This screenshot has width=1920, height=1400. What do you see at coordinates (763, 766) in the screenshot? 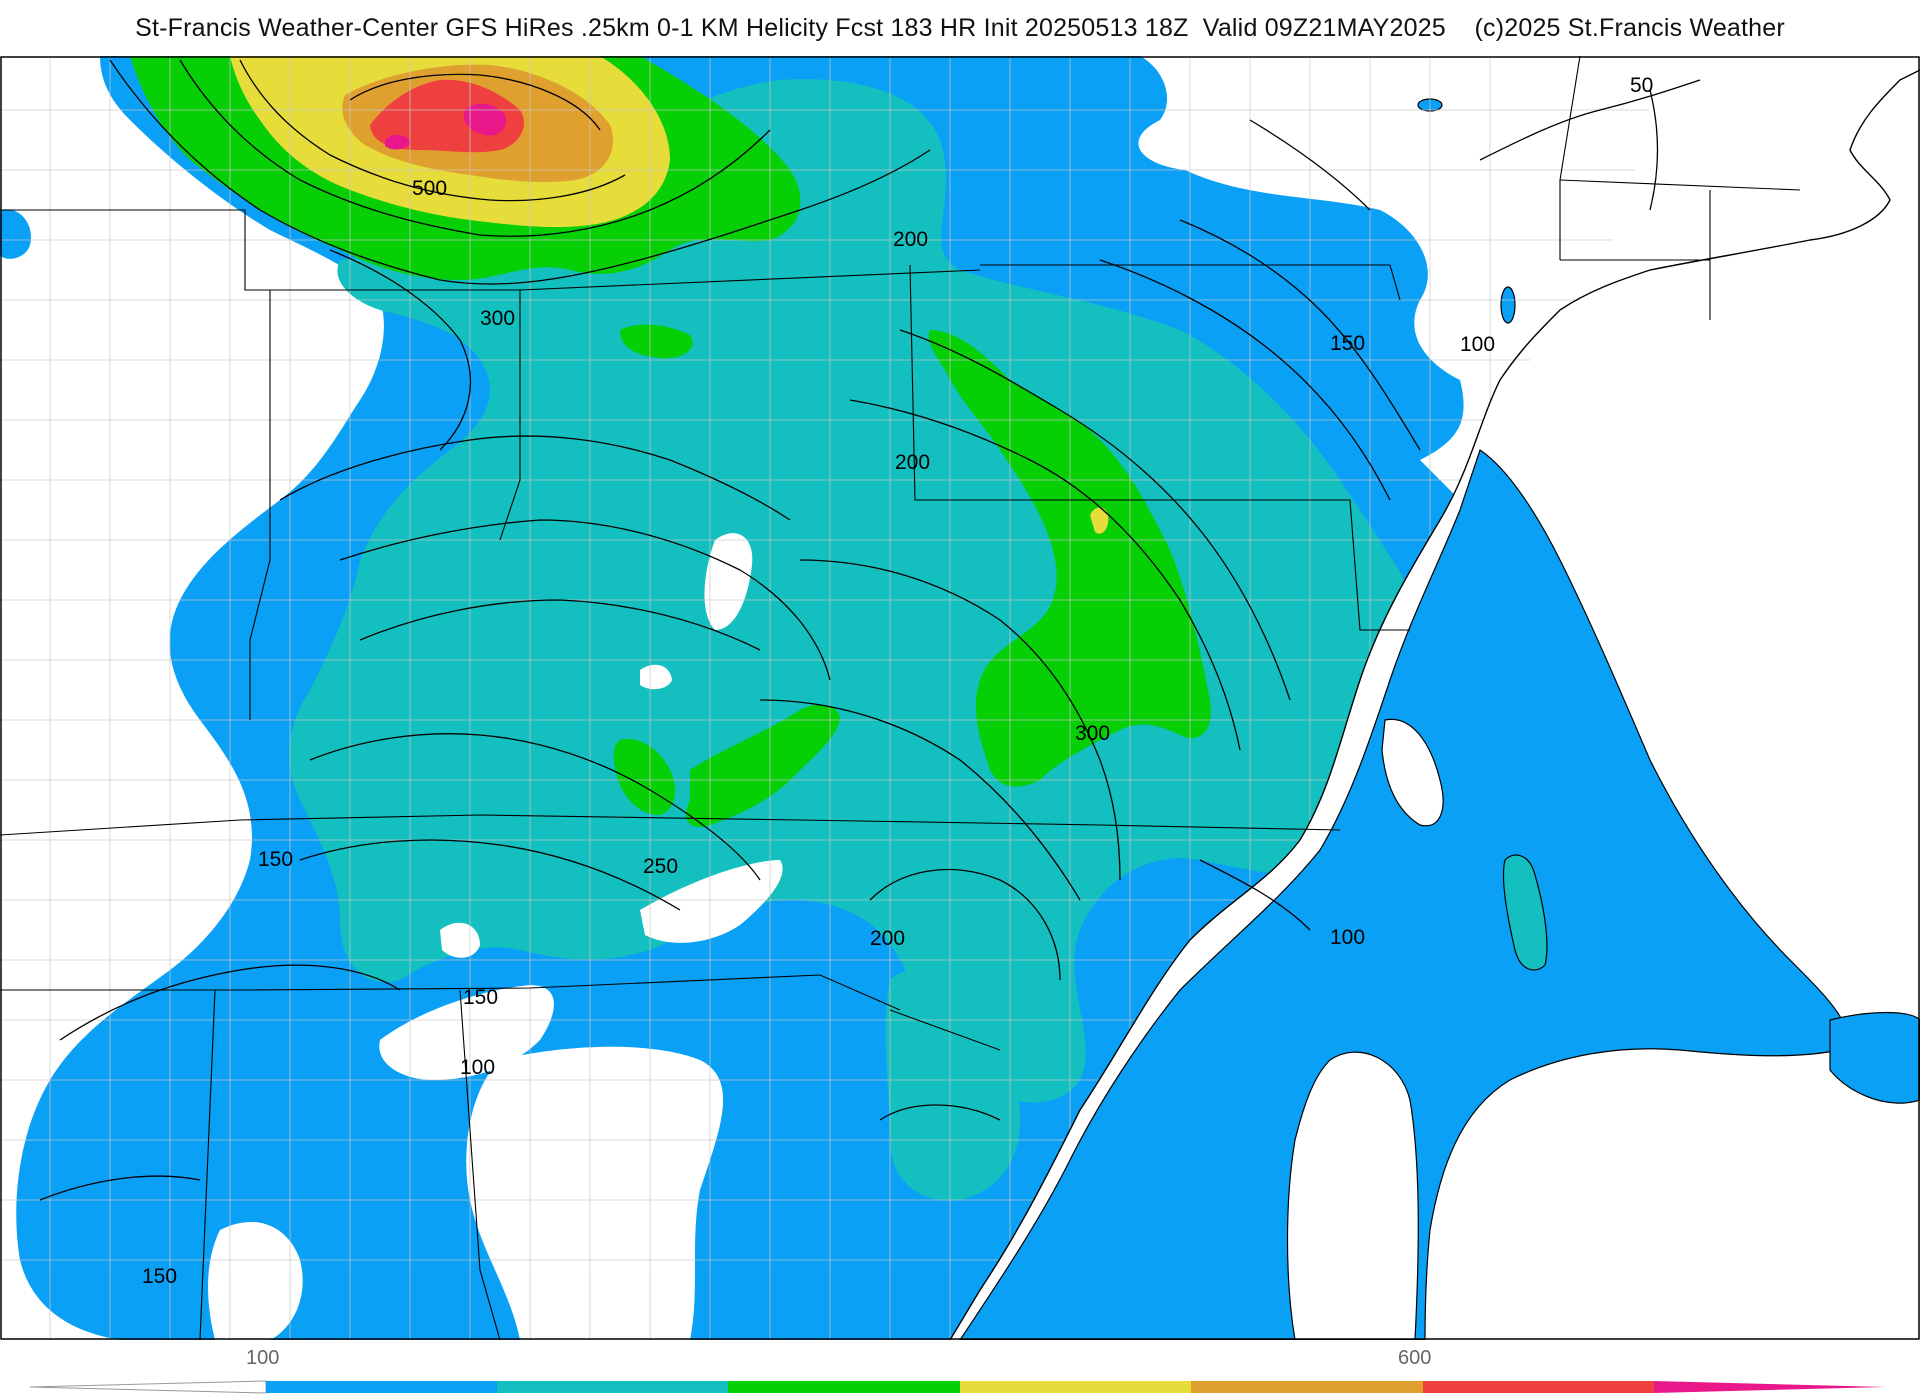
I see `band-300-sw` at bounding box center [763, 766].